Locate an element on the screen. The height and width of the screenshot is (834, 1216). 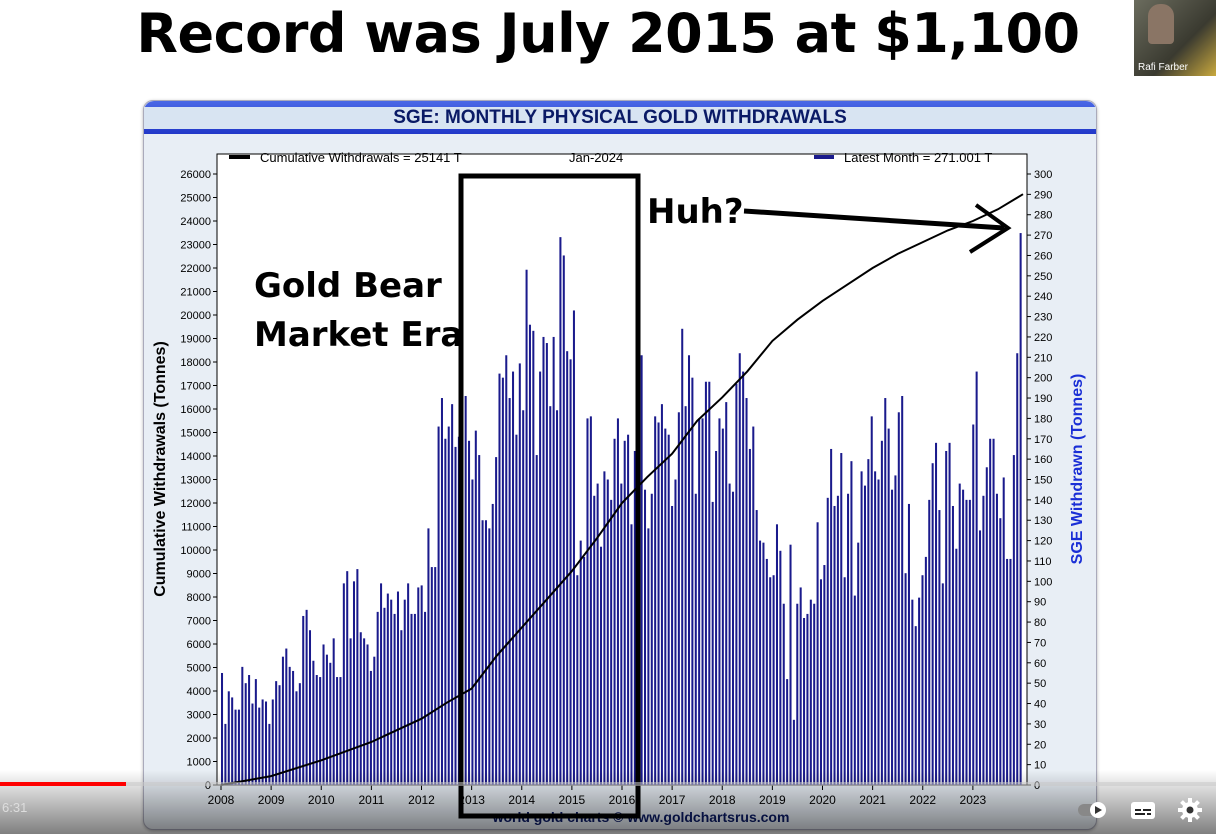
right-axis-label: 230 is located at coordinates (1043, 318).